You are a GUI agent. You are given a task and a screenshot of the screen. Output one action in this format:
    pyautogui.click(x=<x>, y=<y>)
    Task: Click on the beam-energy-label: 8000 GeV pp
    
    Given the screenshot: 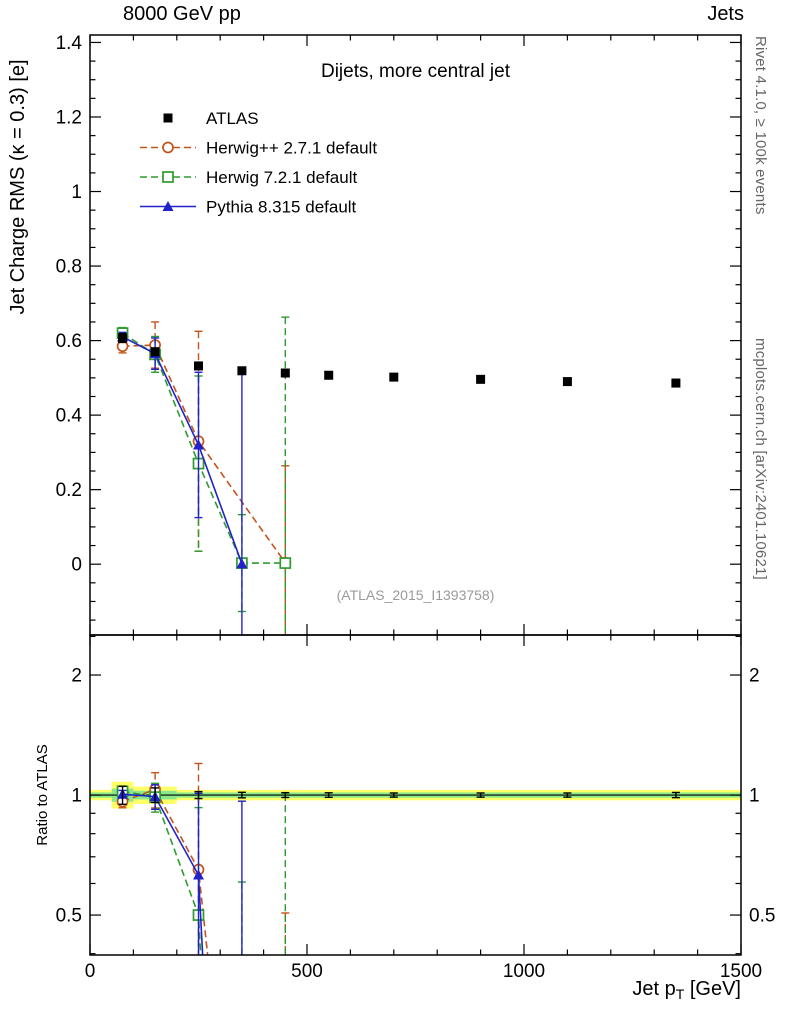 What is the action you would take?
    pyautogui.click(x=182, y=14)
    